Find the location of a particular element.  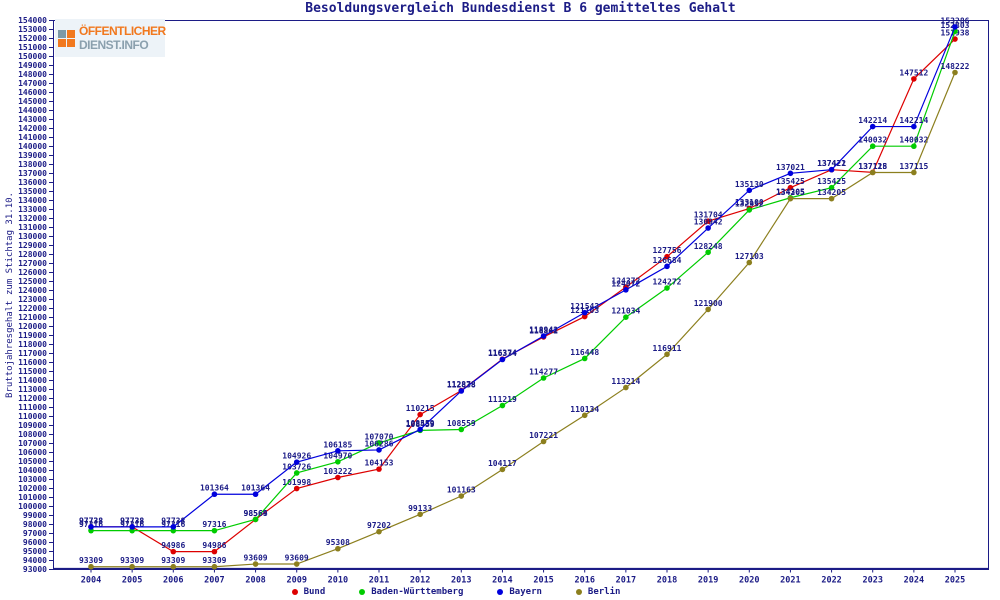

y-tick-label: 142000 is located at coordinates (32, 128).